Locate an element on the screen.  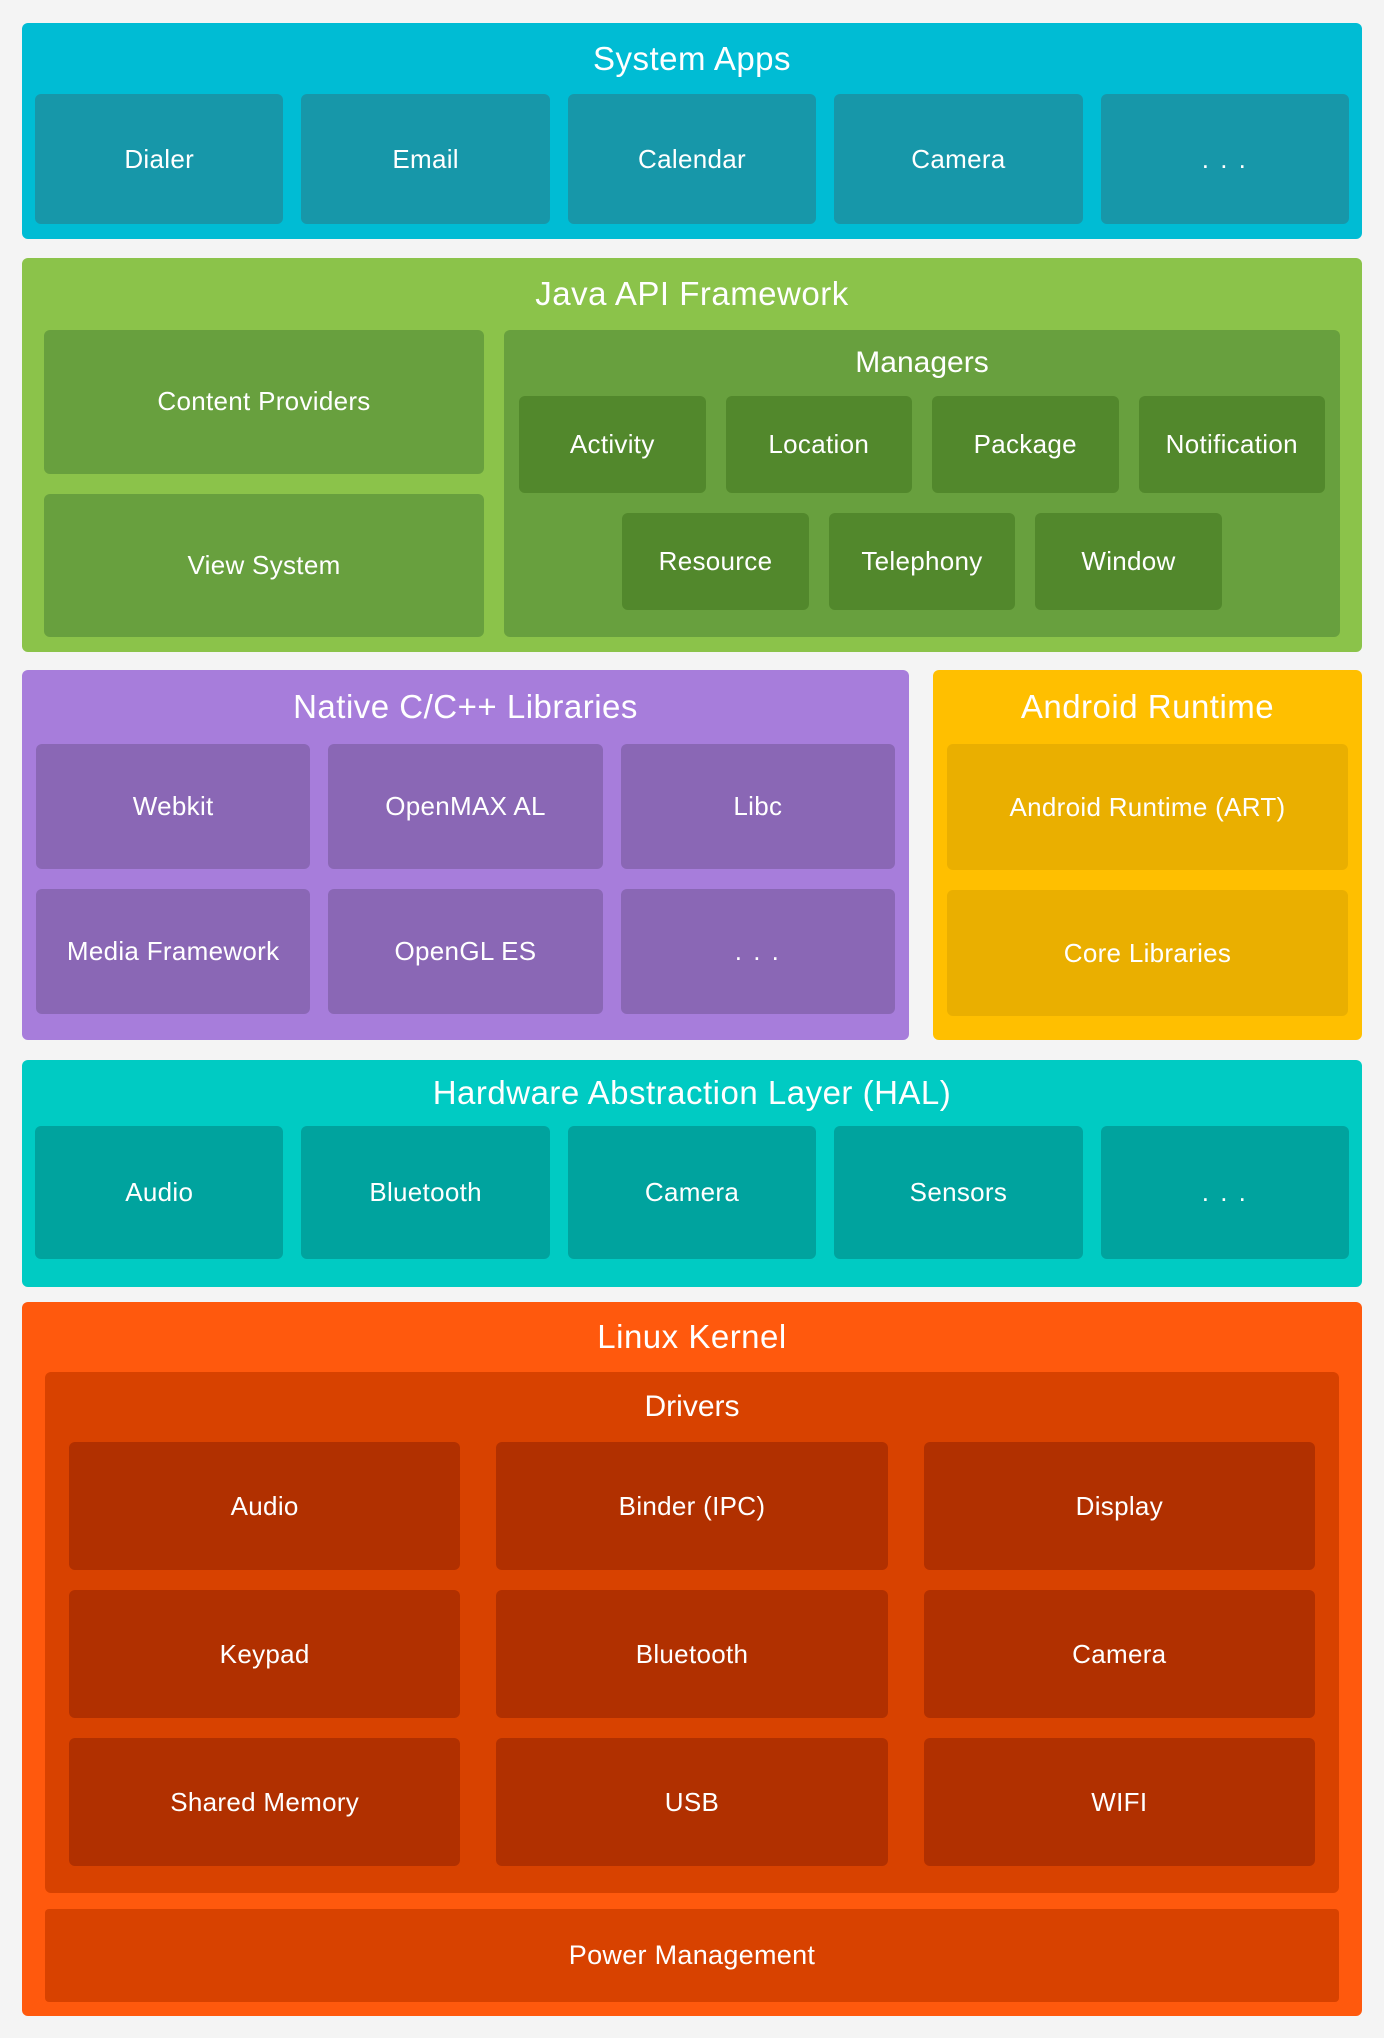
box-openmax-al: OpenMAX AL is located at coordinates (465, 806).